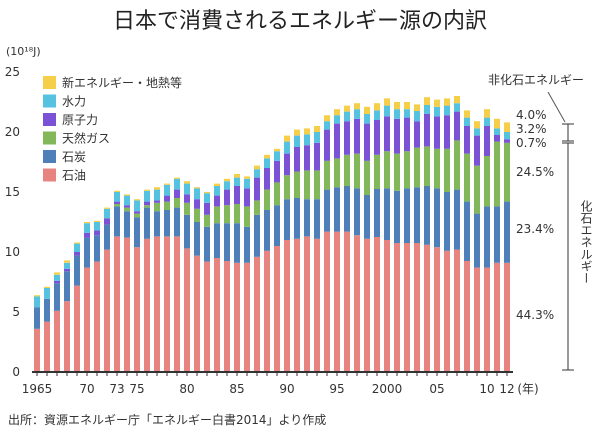 The image size is (600, 436). What do you see at coordinates (586, 242) in the screenshot?
I see `fossil-label: 化石エネルギー` at bounding box center [586, 242].